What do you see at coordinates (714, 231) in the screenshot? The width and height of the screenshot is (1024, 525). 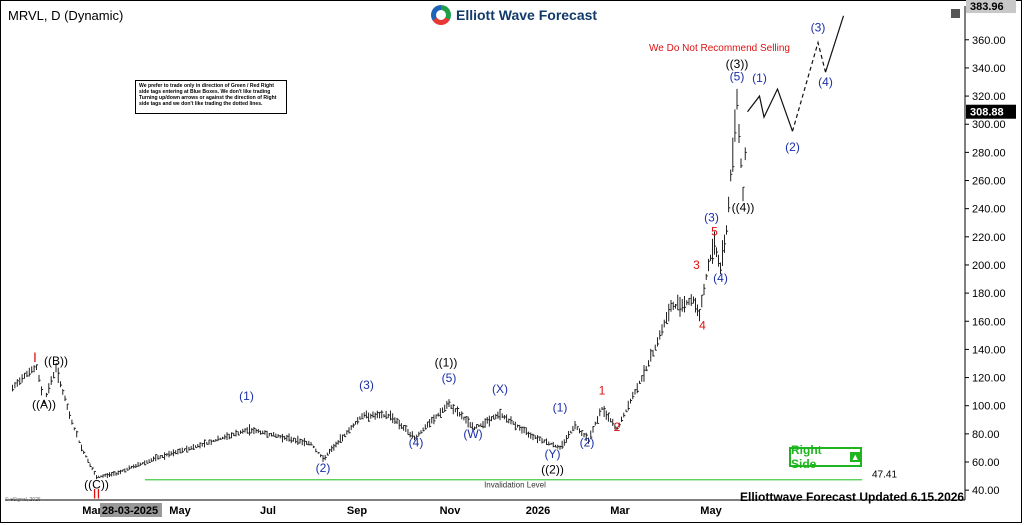 I see `wave-label: 5` at bounding box center [714, 231].